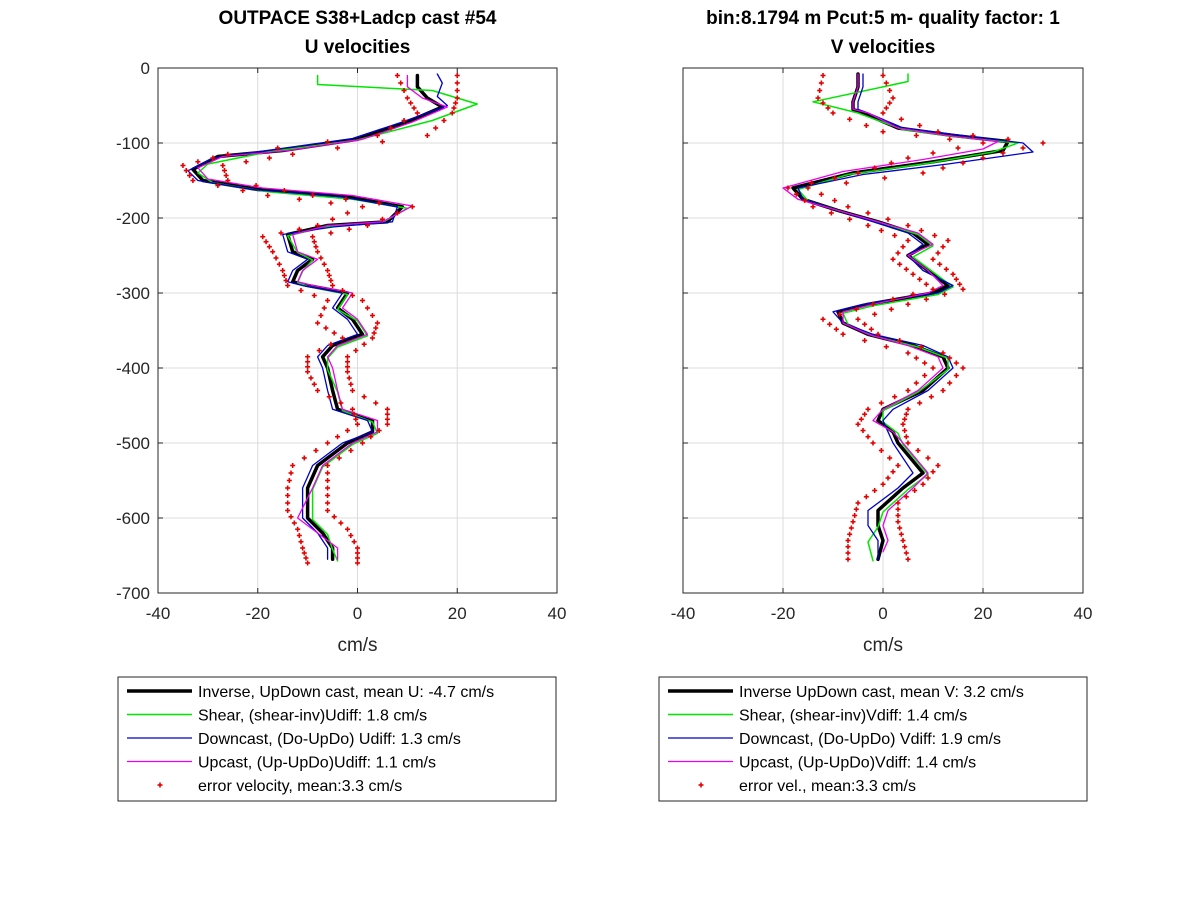  What do you see at coordinates (358, 18) in the screenshot?
I see `chart-title: OUTPACE S38+Ladcp cast #54` at bounding box center [358, 18].